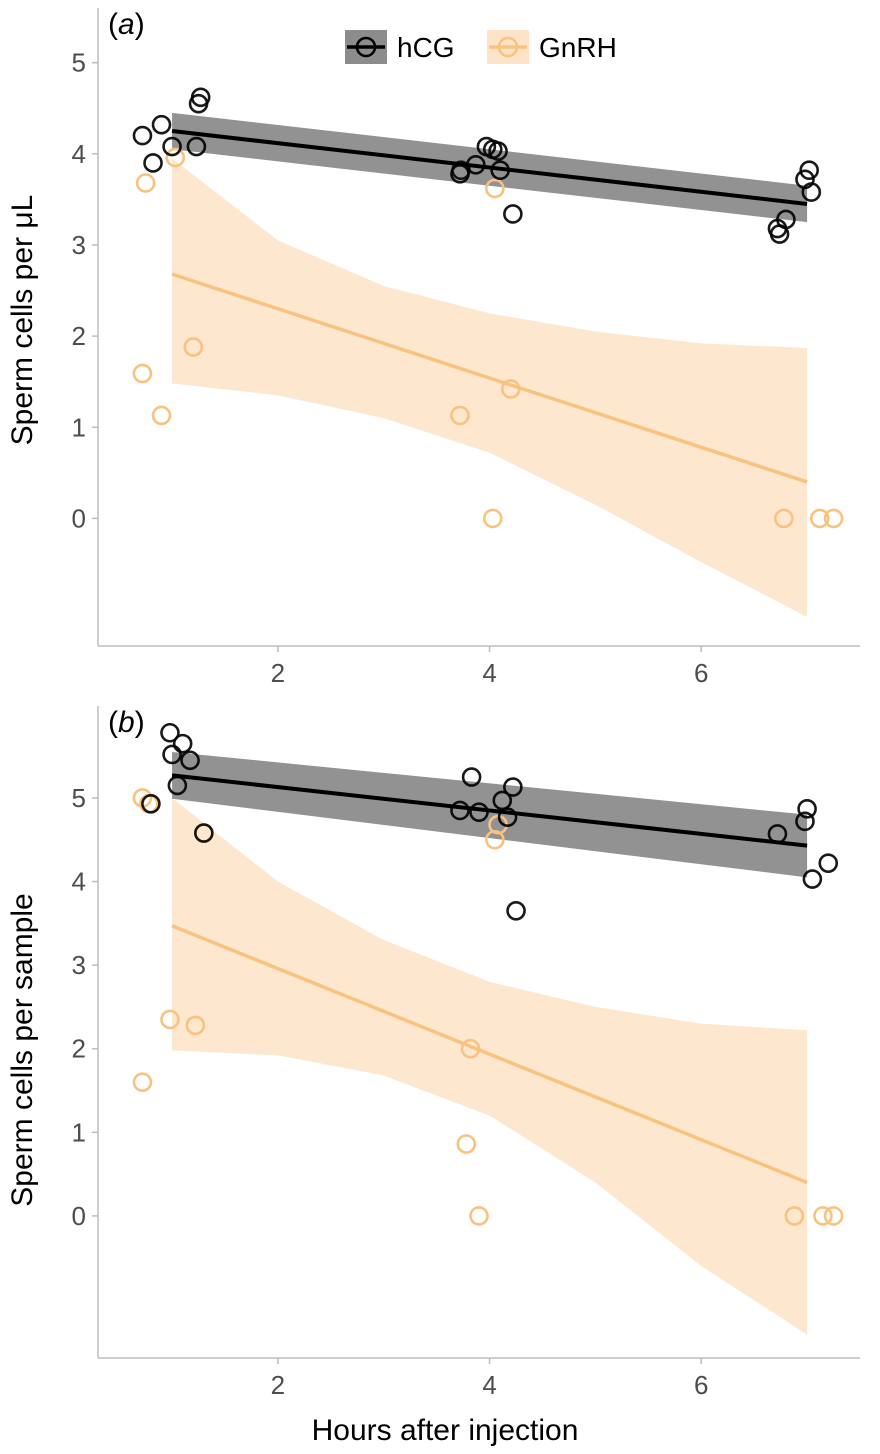 This screenshot has height=1454, width=880. What do you see at coordinates (22, 1049) in the screenshot?
I see `y-axis-title: Sperm cells per sample` at bounding box center [22, 1049].